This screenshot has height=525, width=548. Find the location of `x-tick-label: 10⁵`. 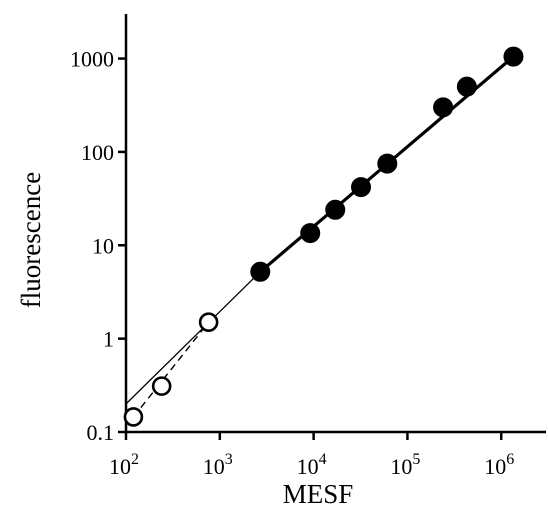

x-tick-label: 10⁵ is located at coordinates (405, 465).